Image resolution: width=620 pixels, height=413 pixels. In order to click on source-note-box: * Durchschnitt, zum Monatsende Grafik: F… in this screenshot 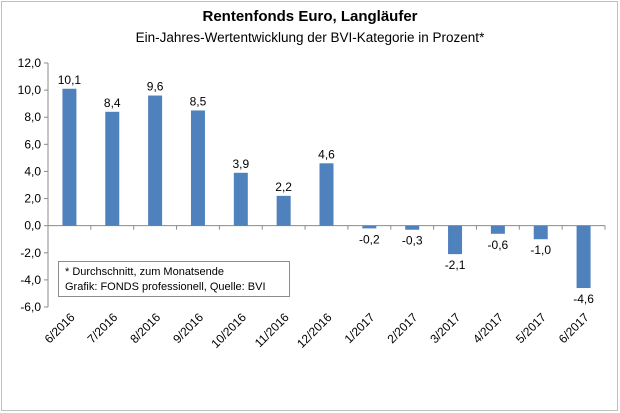, I will do `click(174, 279)`.